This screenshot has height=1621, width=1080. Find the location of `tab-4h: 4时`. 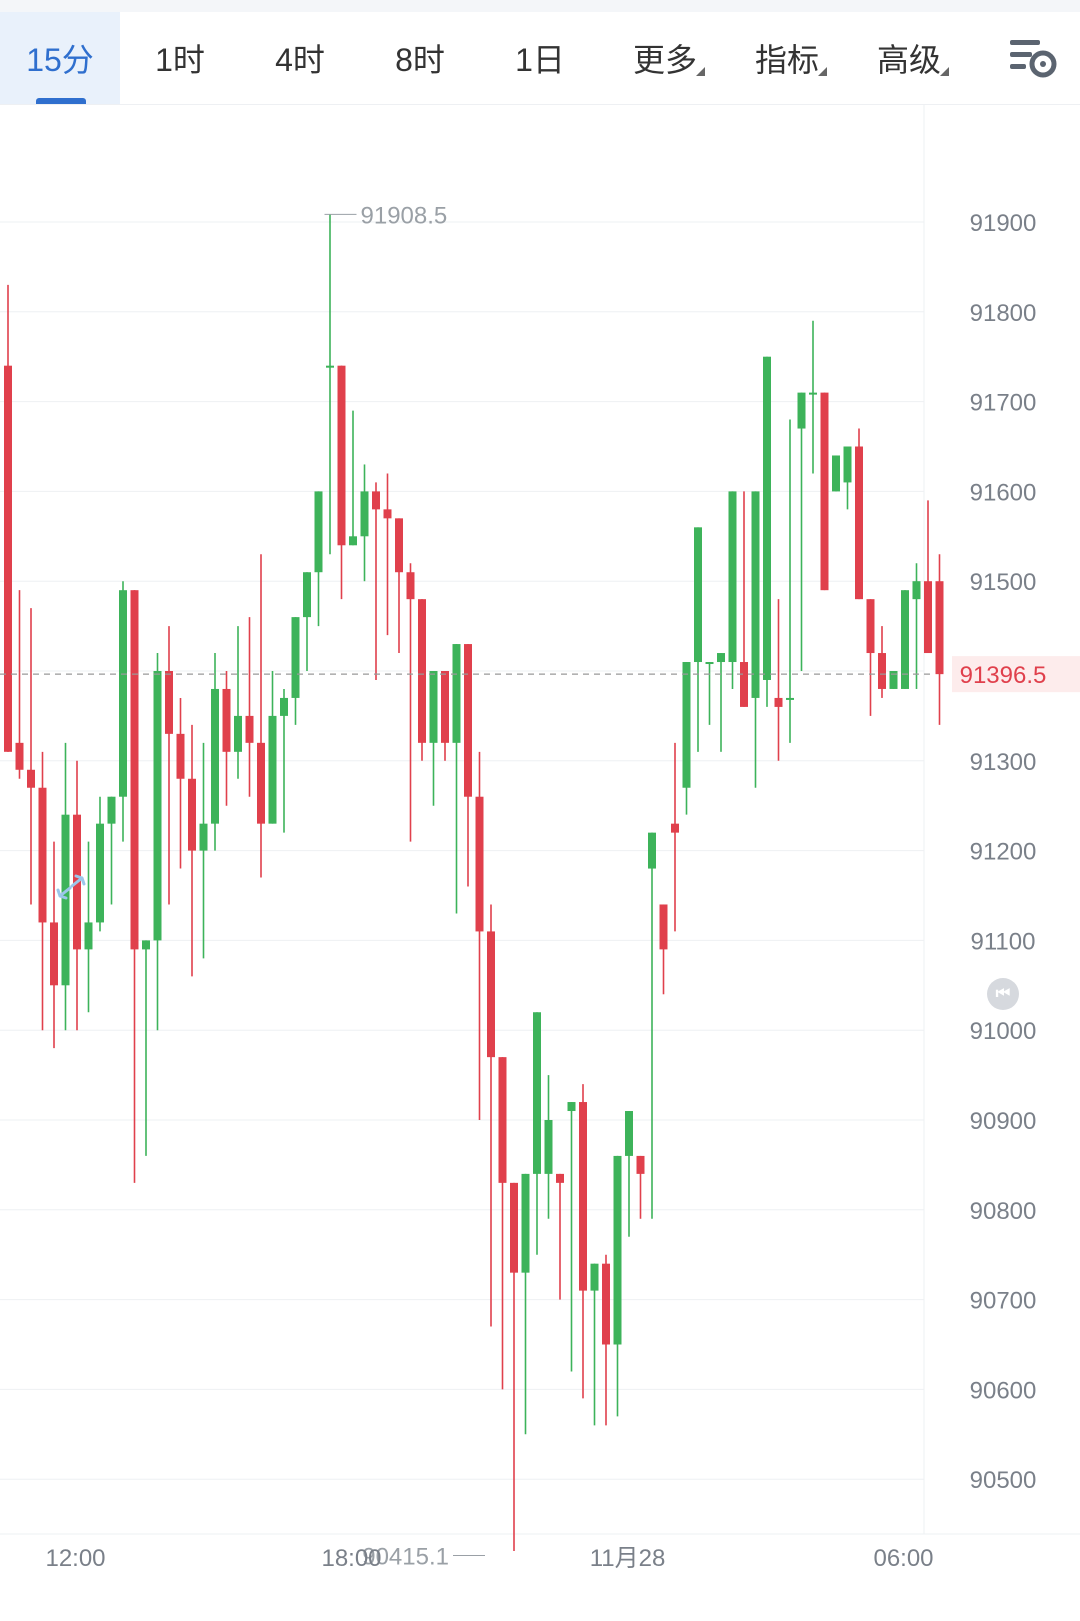

tab-4h: 4时 is located at coordinates (300, 58).